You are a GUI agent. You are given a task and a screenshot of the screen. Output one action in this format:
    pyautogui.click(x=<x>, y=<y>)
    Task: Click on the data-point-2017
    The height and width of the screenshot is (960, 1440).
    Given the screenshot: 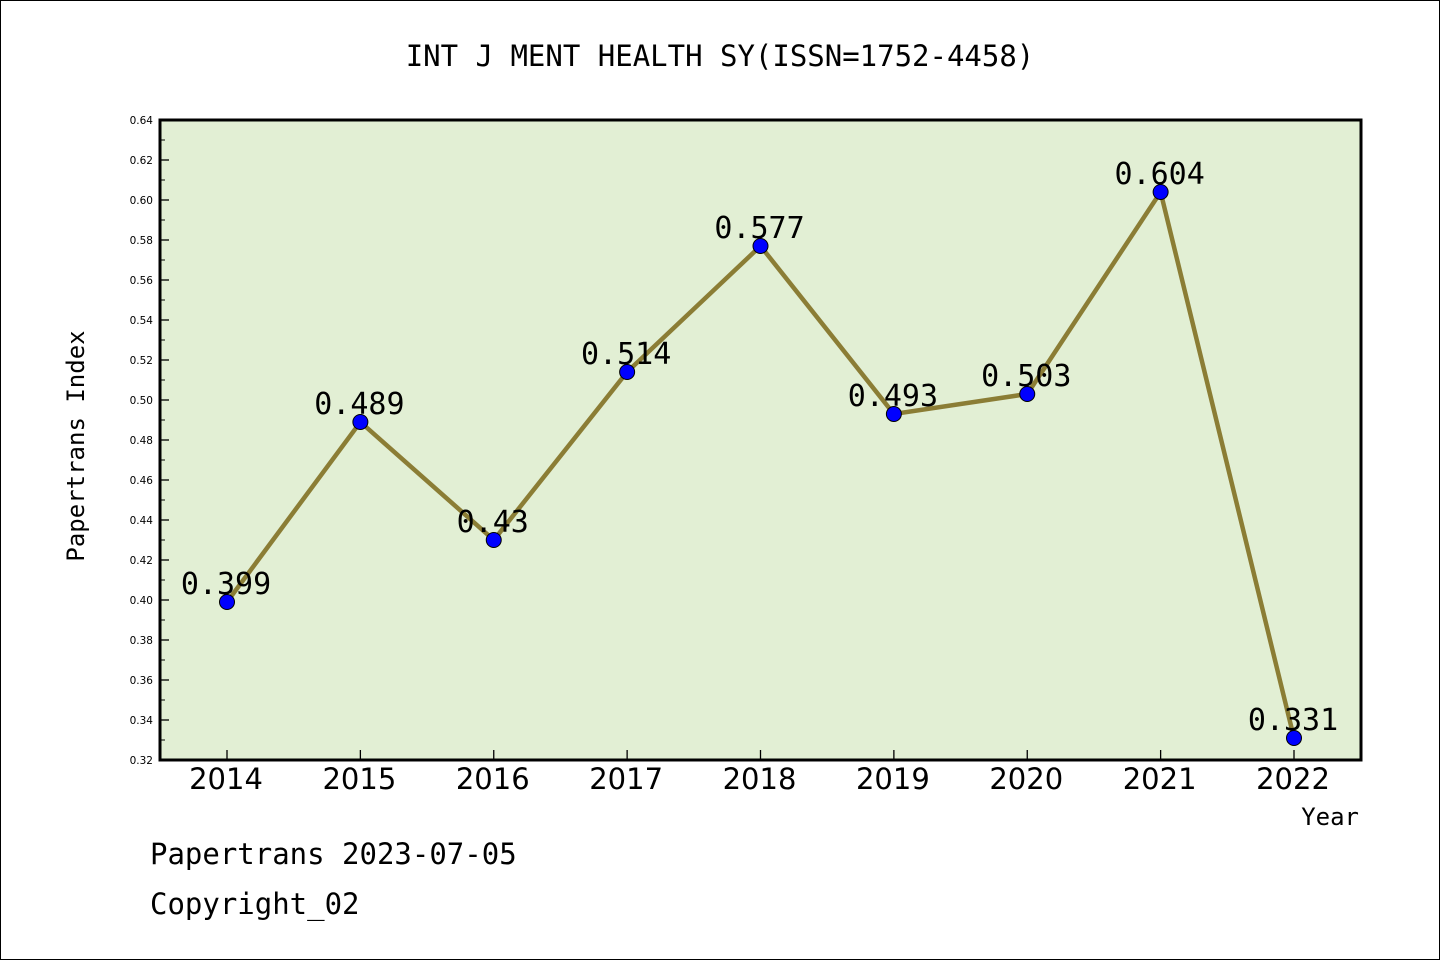 What is the action you would take?
    pyautogui.click(x=627, y=372)
    